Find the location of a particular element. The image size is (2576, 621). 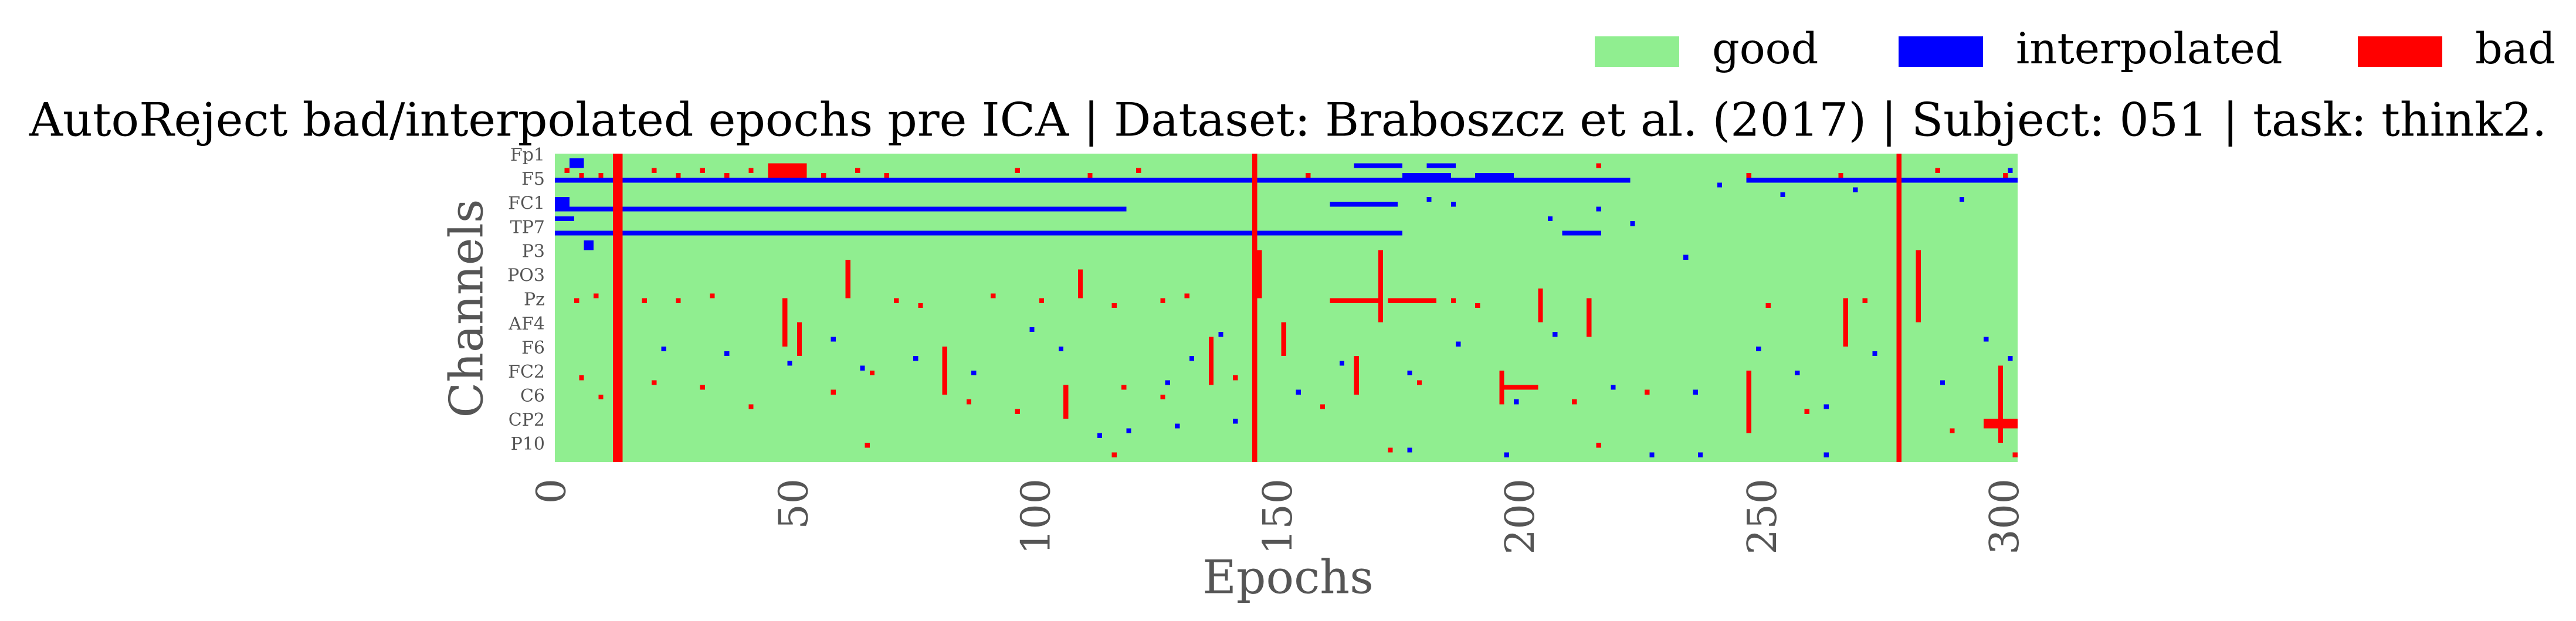

legend-swatch is located at coordinates (1637, 51).